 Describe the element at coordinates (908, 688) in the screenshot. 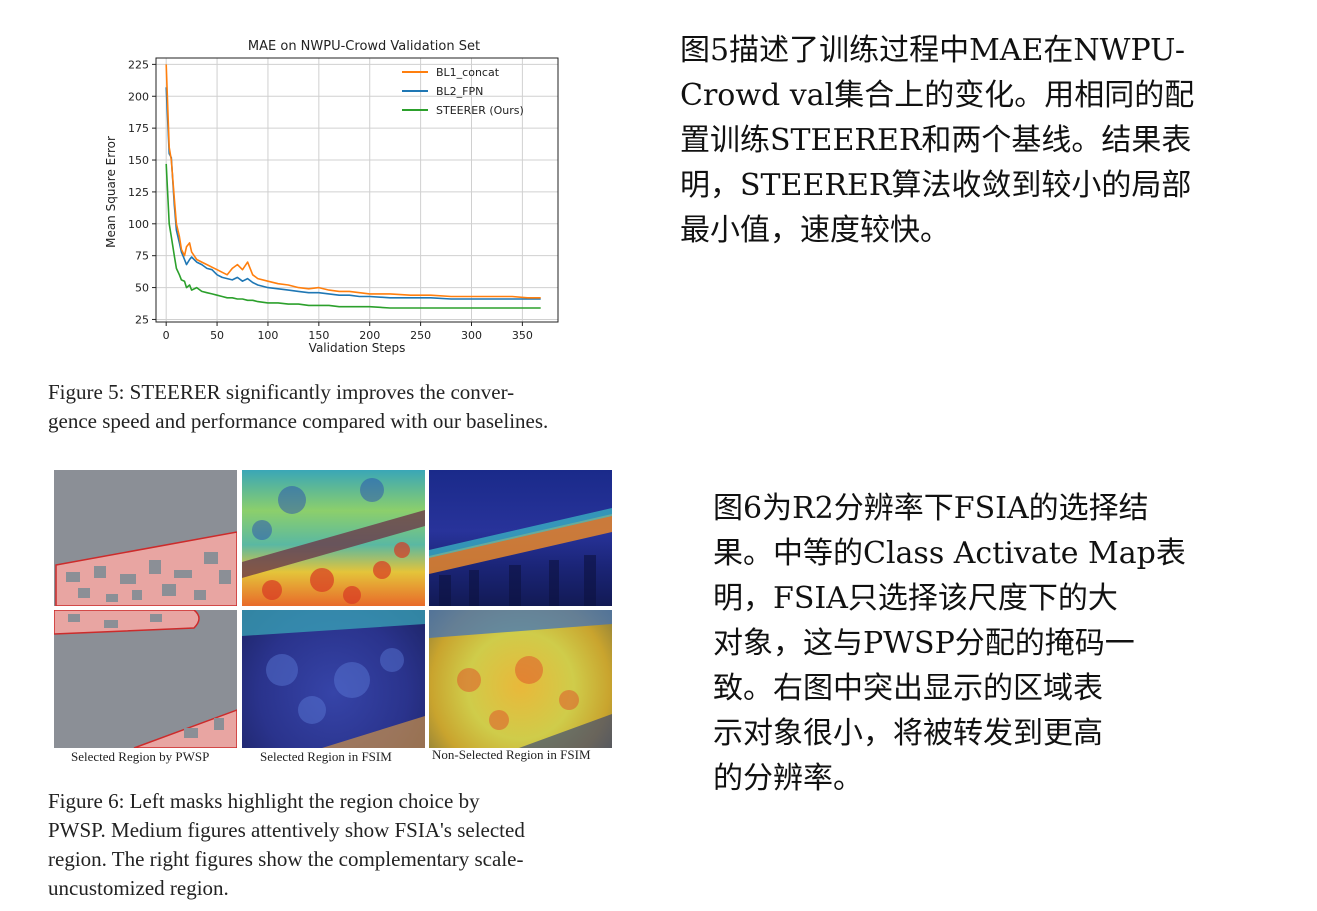

I see `zh-line: 致。右图中突出显示的区域表` at that location.